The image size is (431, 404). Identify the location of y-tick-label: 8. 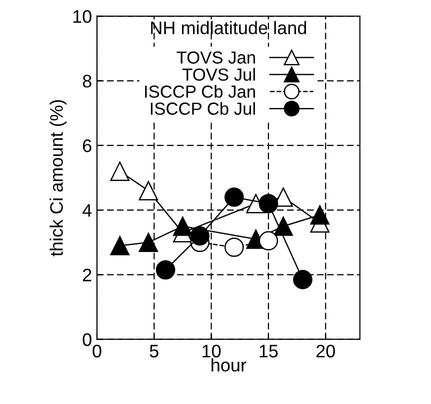
(87, 81).